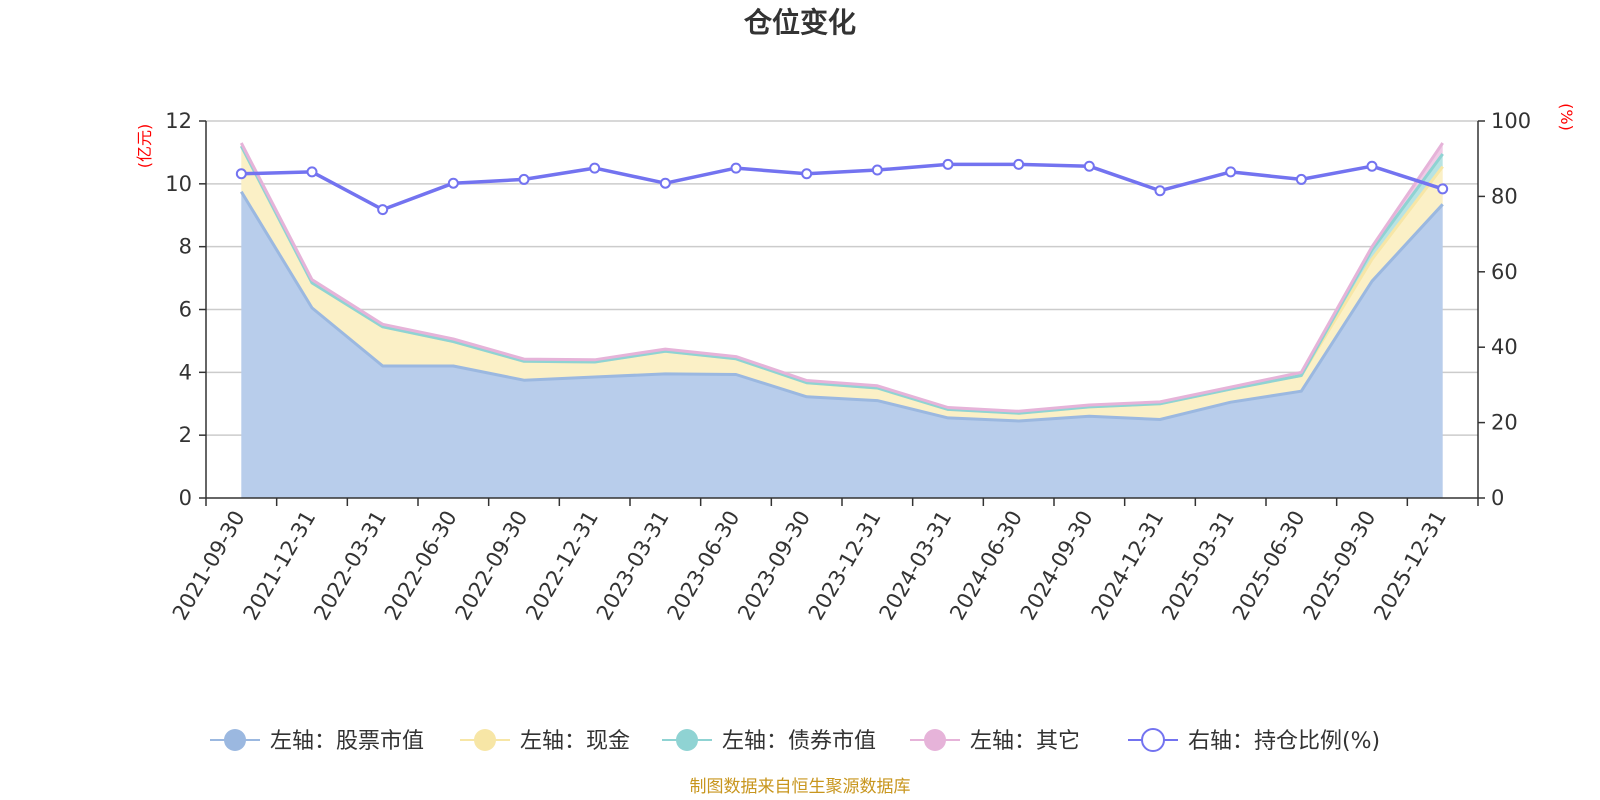 This screenshot has height=800, width=1600. What do you see at coordinates (1057, 566) in the screenshot?
I see `x-tick-label: 2024-09-30` at bounding box center [1057, 566].